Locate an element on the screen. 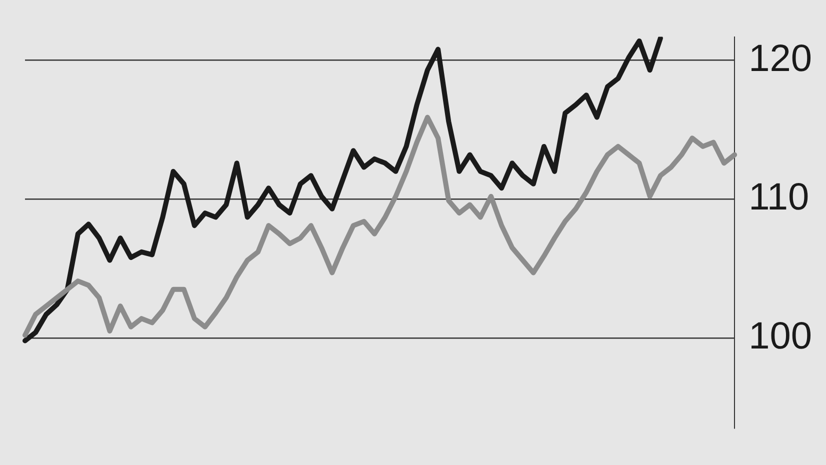  y-tick-label: 100 is located at coordinates (780, 336).